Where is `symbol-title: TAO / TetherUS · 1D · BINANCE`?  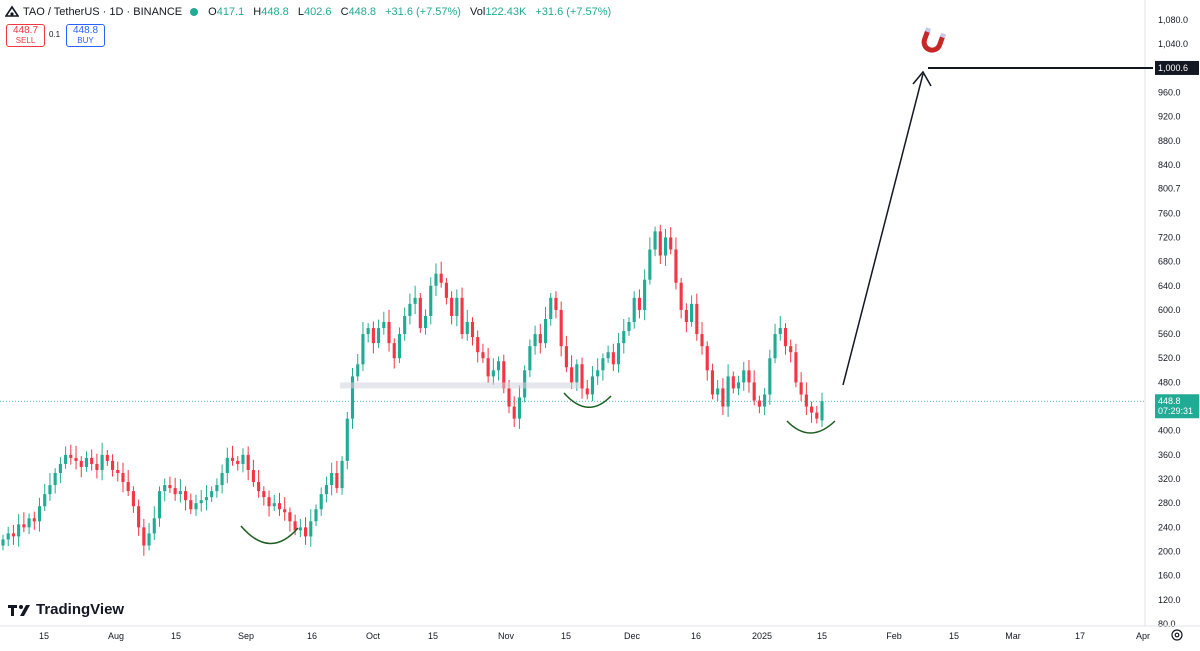
symbol-title: TAO / TetherUS · 1D · BINANCE is located at coordinates (103, 12).